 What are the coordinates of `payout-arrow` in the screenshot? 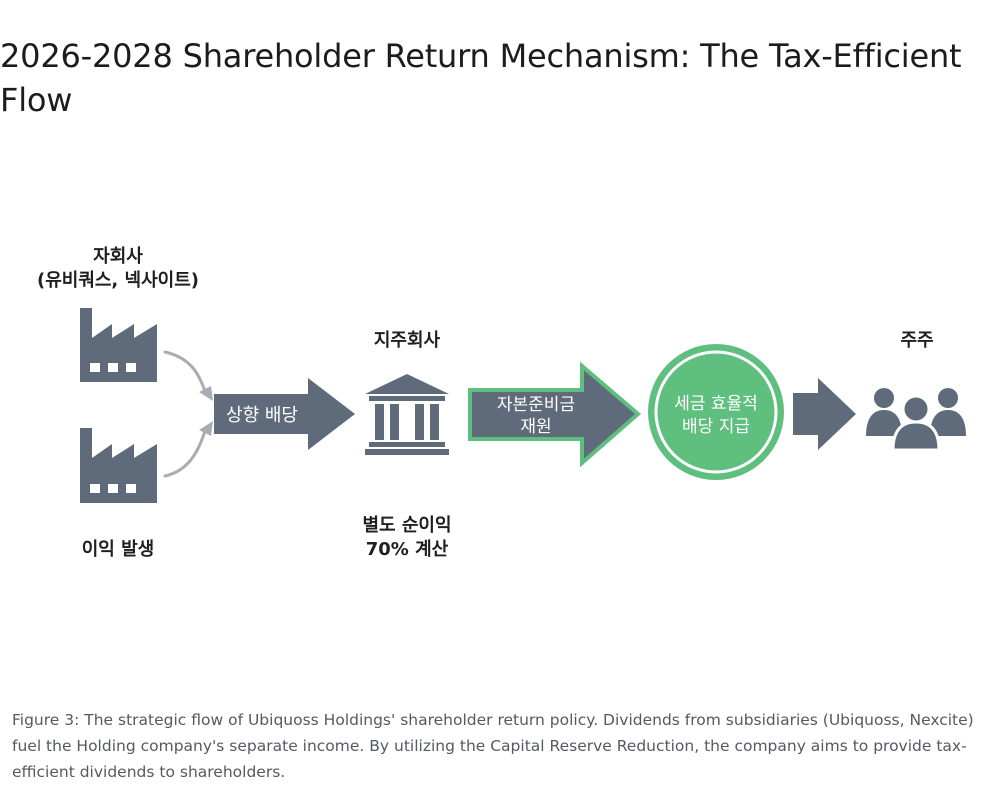 It's located at (824, 414).